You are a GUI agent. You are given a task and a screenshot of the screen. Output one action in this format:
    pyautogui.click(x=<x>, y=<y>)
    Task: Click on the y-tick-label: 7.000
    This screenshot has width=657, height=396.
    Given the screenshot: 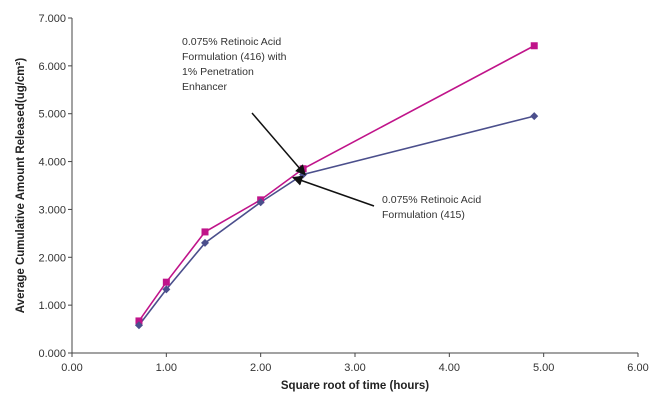 What is the action you would take?
    pyautogui.click(x=52, y=19)
    